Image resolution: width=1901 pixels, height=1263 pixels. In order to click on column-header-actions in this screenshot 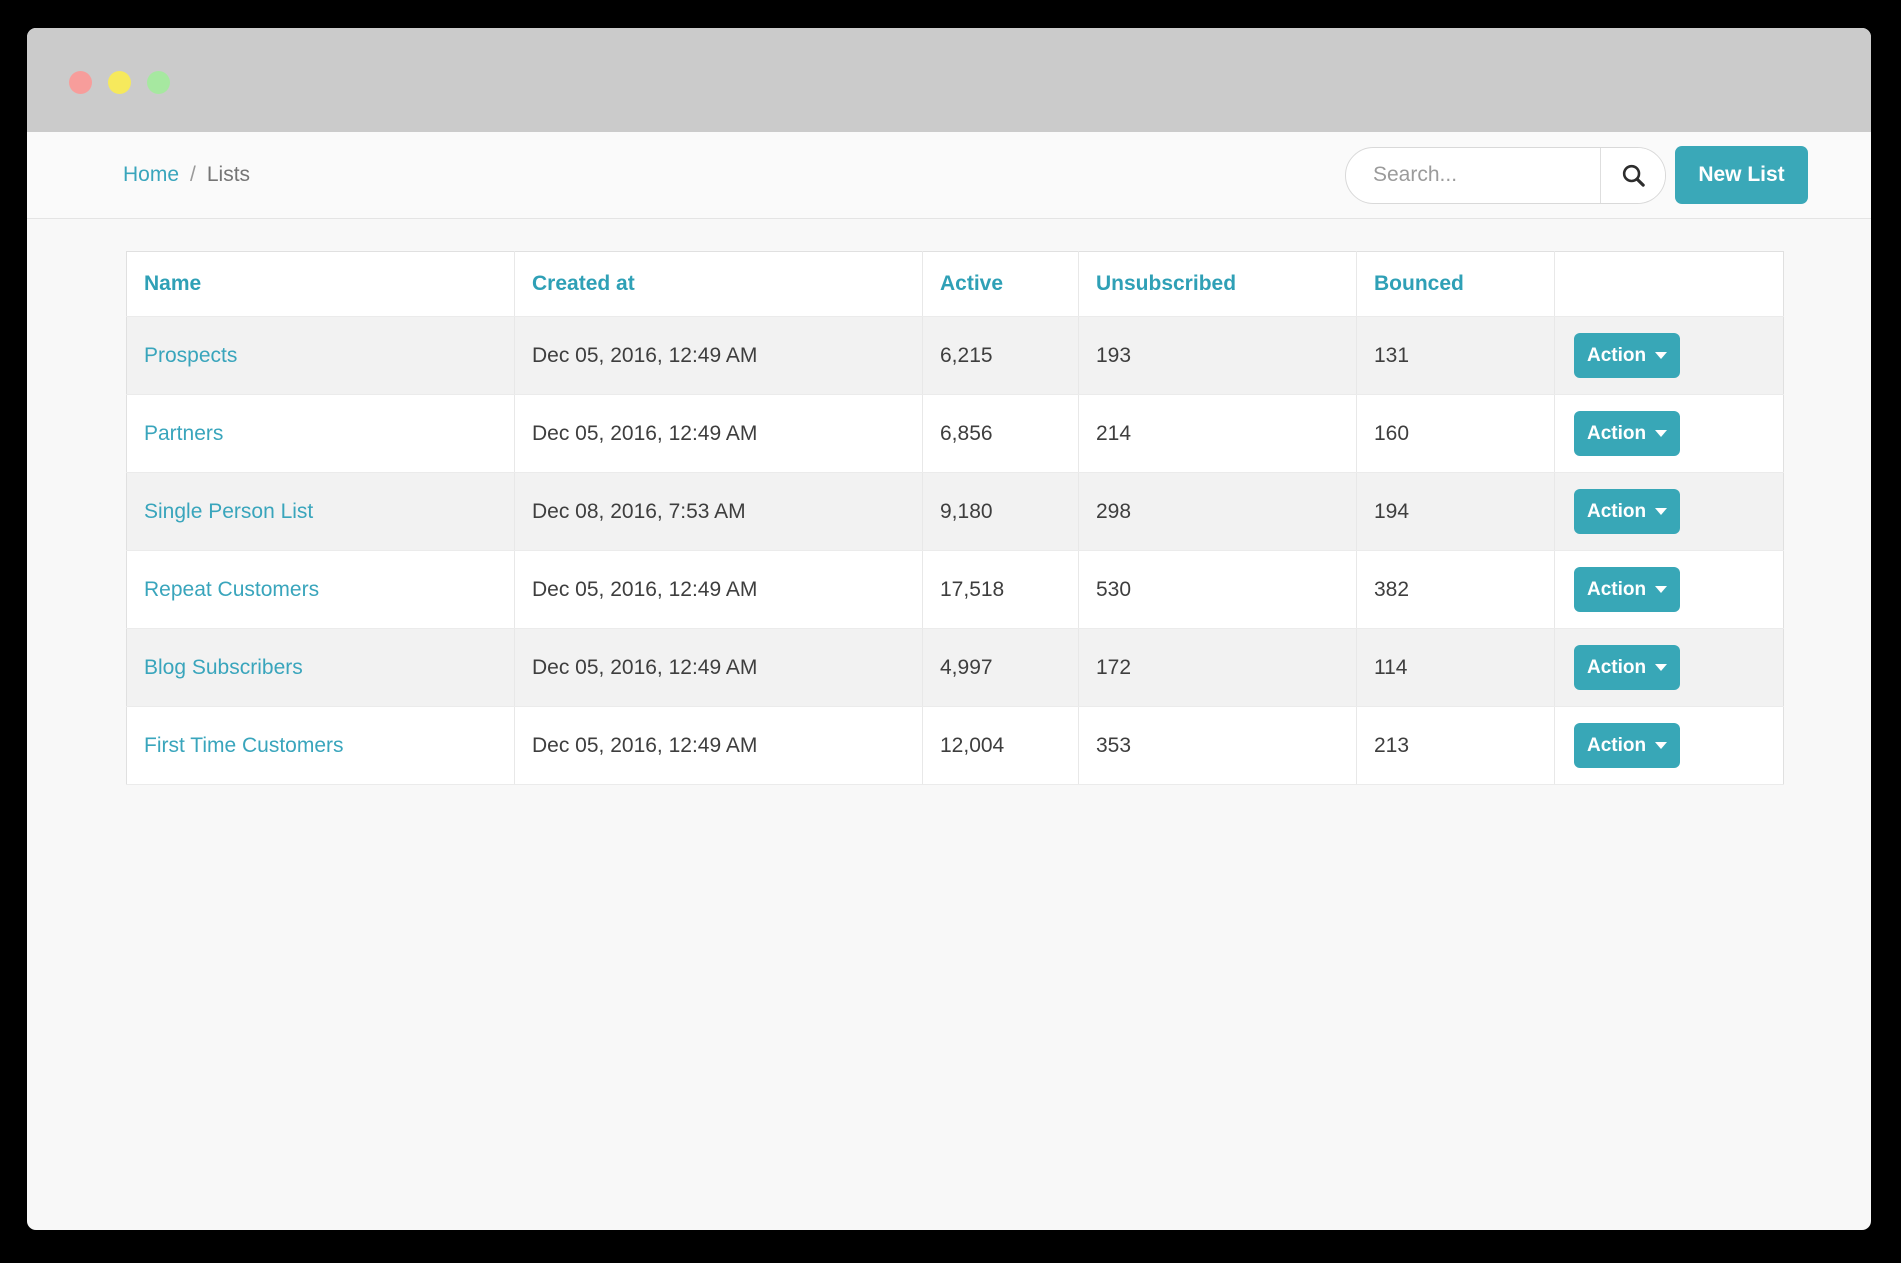, I will do `click(1669, 284)`.